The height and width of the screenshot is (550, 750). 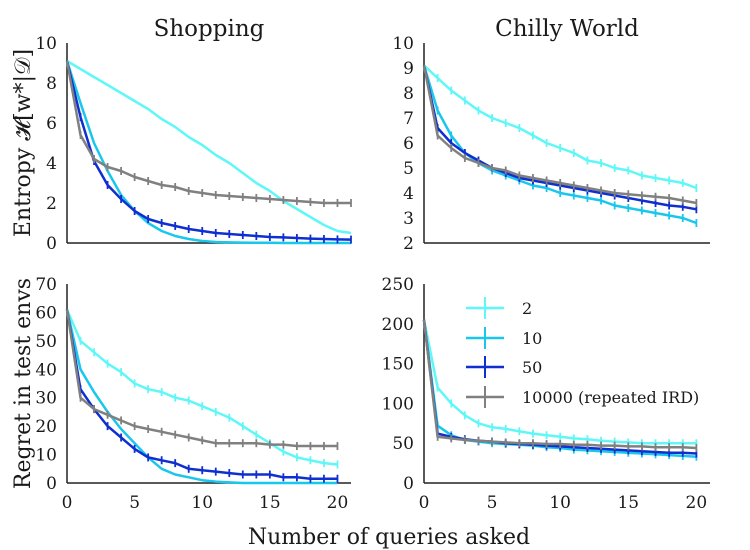 What do you see at coordinates (582, 352) in the screenshot?
I see `legend: 2 10 50 10000 (repeated IRD)` at bounding box center [582, 352].